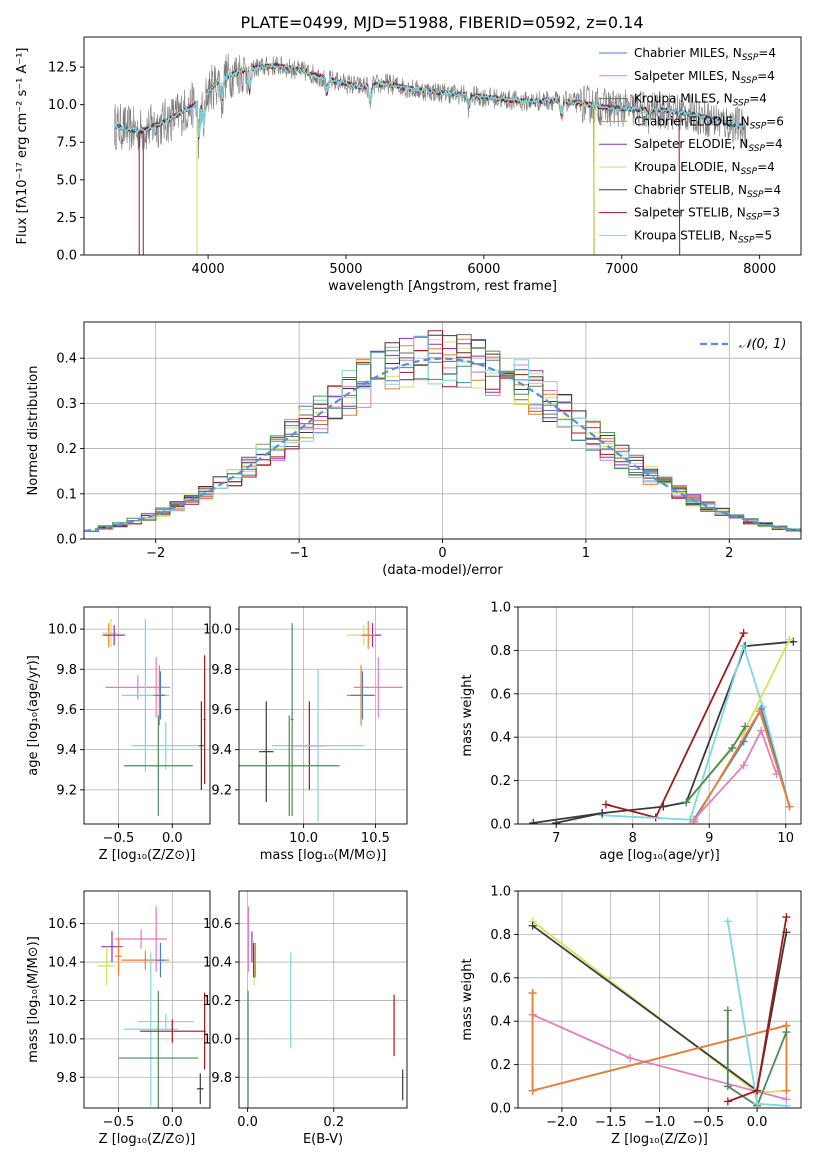 Image resolution: width=819 pixels, height=1170 pixels. Describe the element at coordinates (500, 892) in the screenshot. I see `y-tick-label: 1.0` at that location.